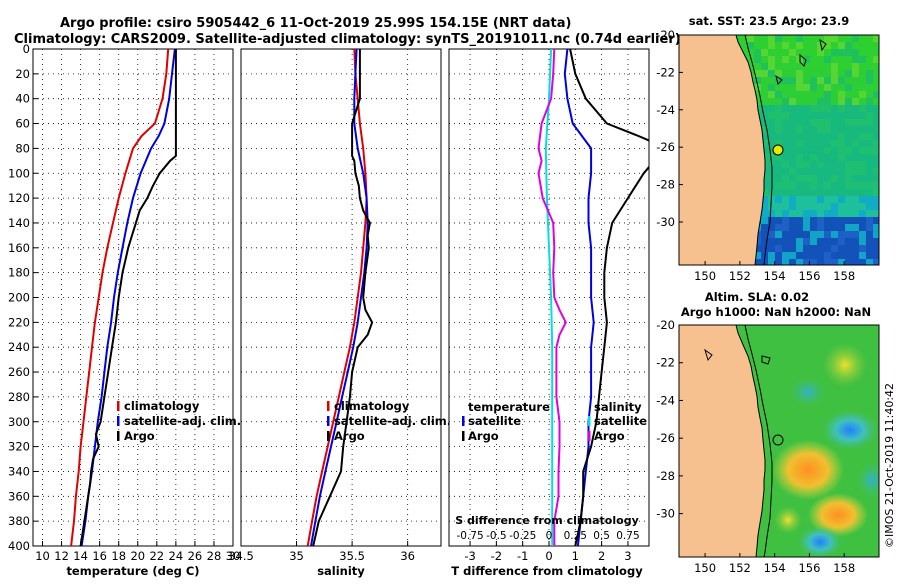  Describe the element at coordinates (19, 422) in the screenshot. I see `y-tick-label: 300` at that location.